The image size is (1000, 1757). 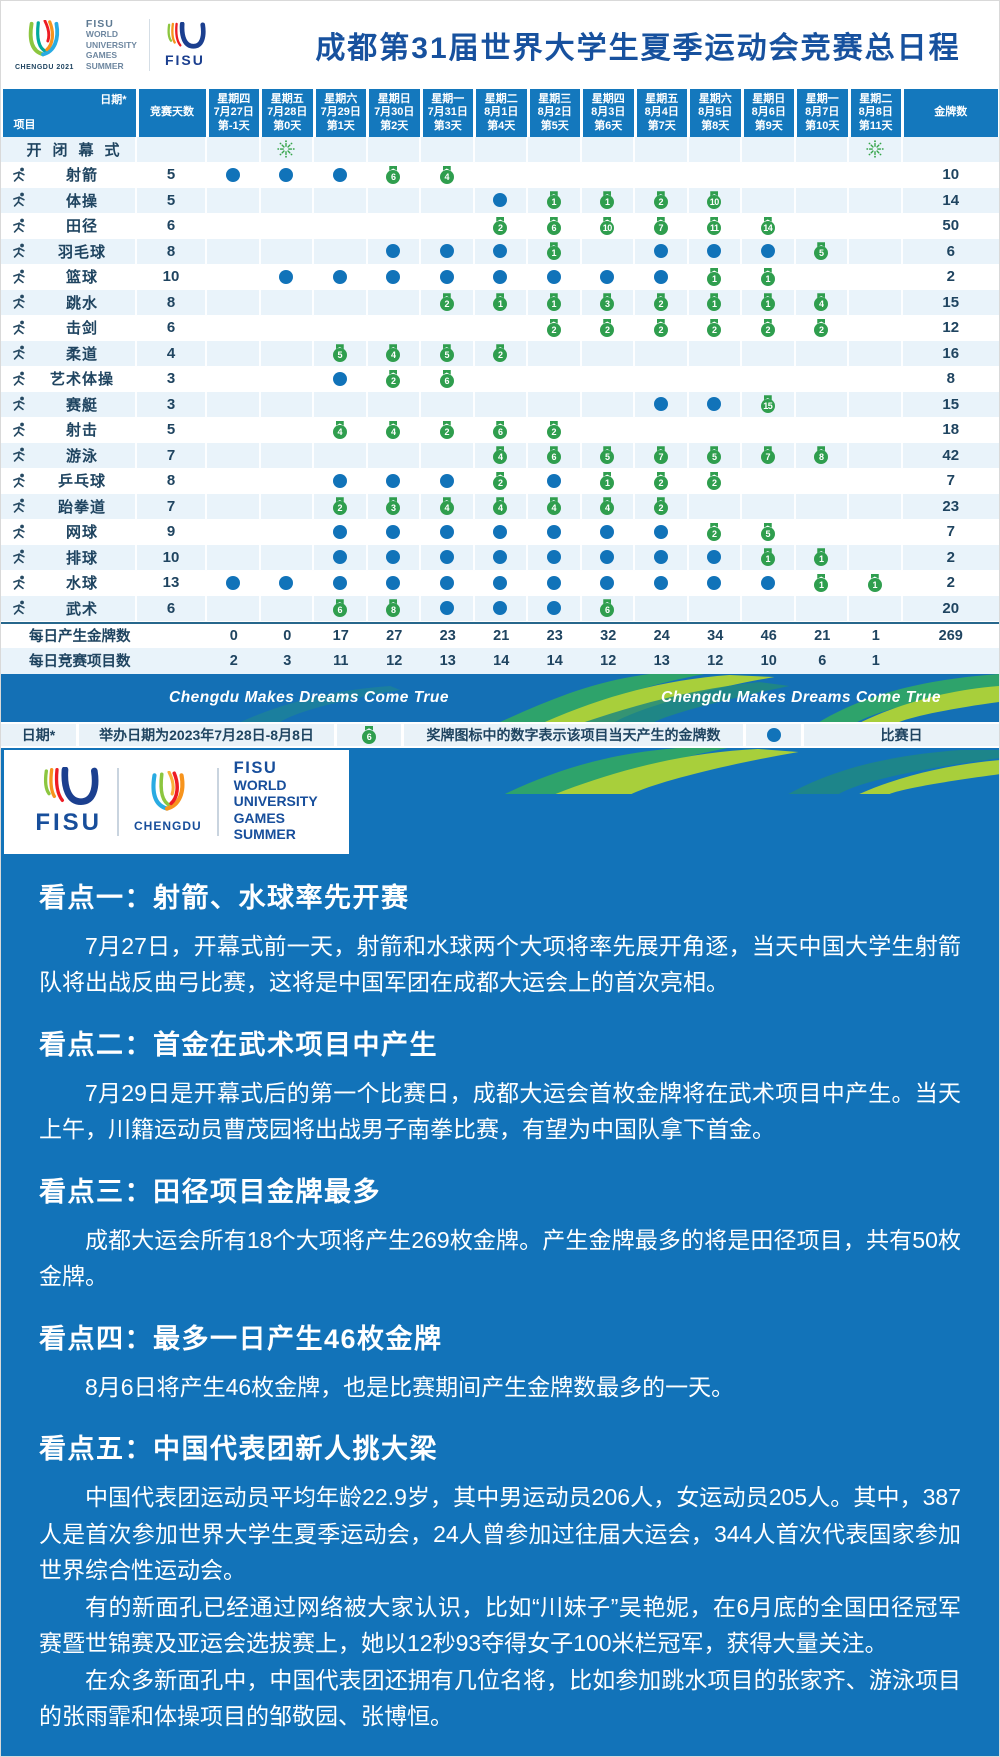 What do you see at coordinates (44, 67) in the screenshot?
I see `chengdu-2021-caption: CHENGDU 2021` at bounding box center [44, 67].